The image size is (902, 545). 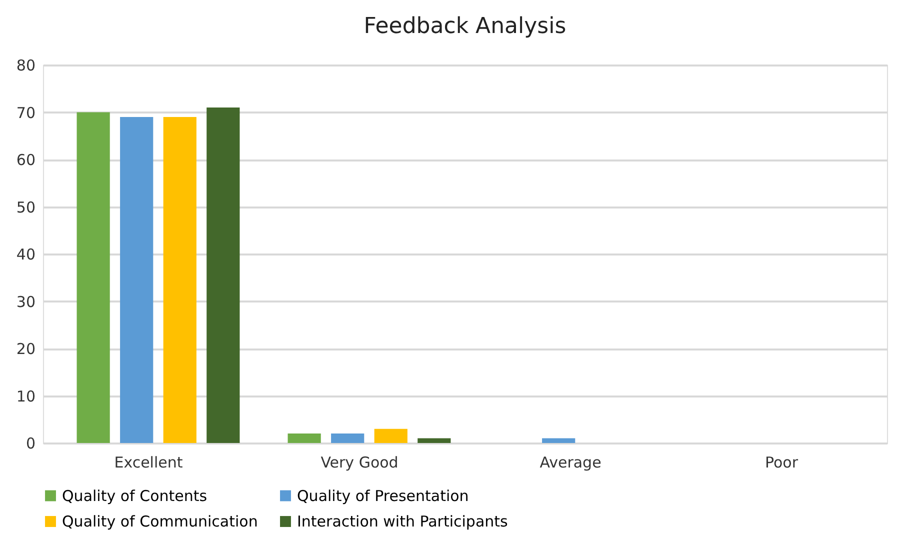 What do you see at coordinates (26, 301) in the screenshot?
I see `y-tick-label: 30` at bounding box center [26, 301].